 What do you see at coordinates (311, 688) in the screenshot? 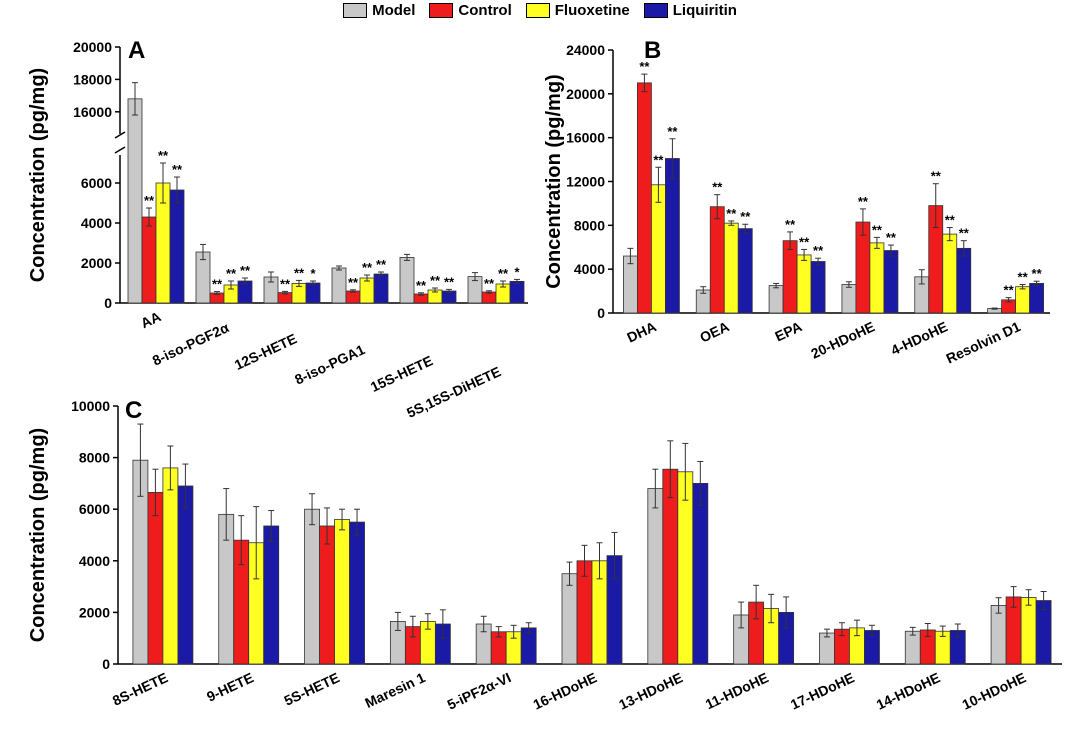
I see `panel-c-x-tick-label: 5S-HETE` at bounding box center [311, 688].